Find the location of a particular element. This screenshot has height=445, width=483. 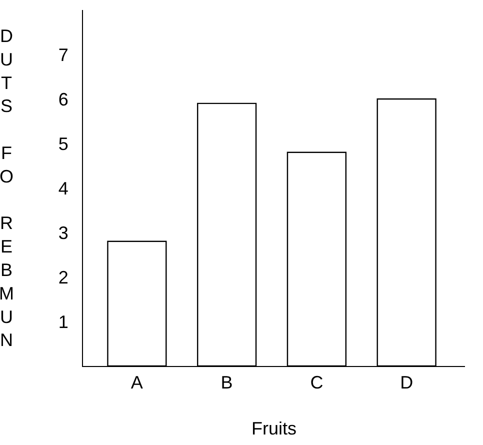

y-tick-label: 3 is located at coordinates (63, 232).